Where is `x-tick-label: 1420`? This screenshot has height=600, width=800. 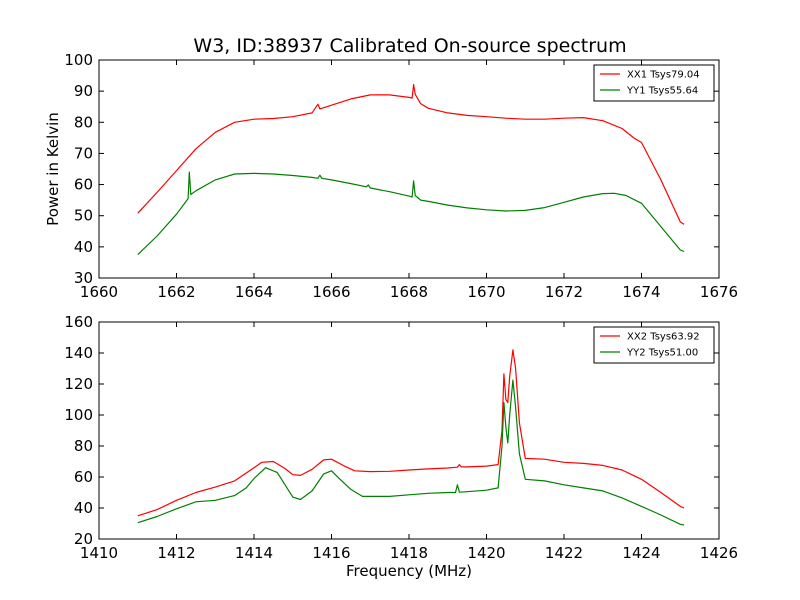
x-tick-label: 1420 is located at coordinates (486, 553).